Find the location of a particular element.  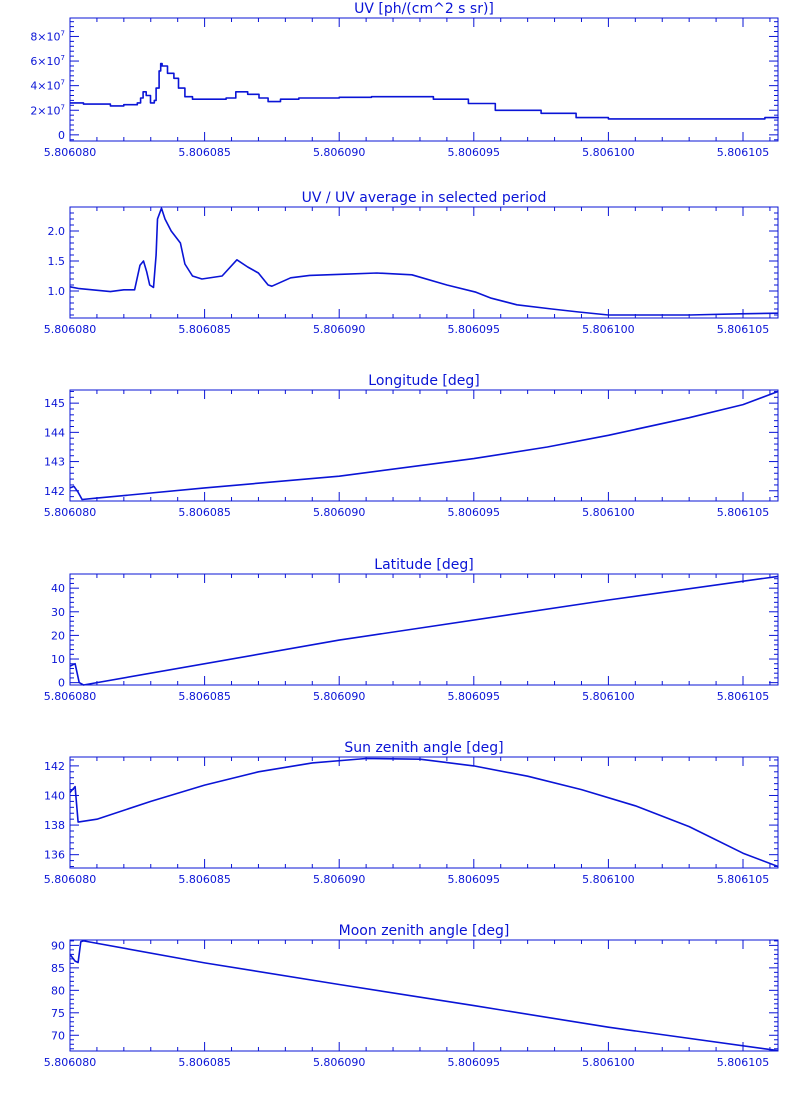

y-tick-label: 40 is located at coordinates (58, 588).